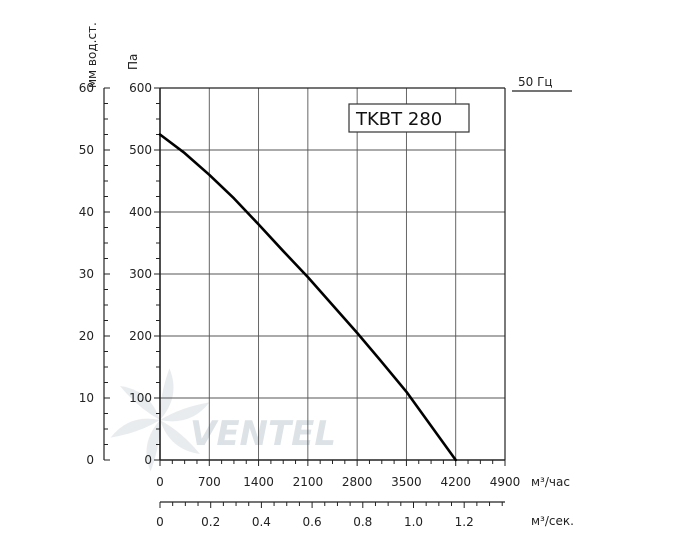 This screenshot has height=546, width=681. What do you see at coordinates (160, 482) in the screenshot?
I see `x-tick-label: 0` at bounding box center [160, 482].